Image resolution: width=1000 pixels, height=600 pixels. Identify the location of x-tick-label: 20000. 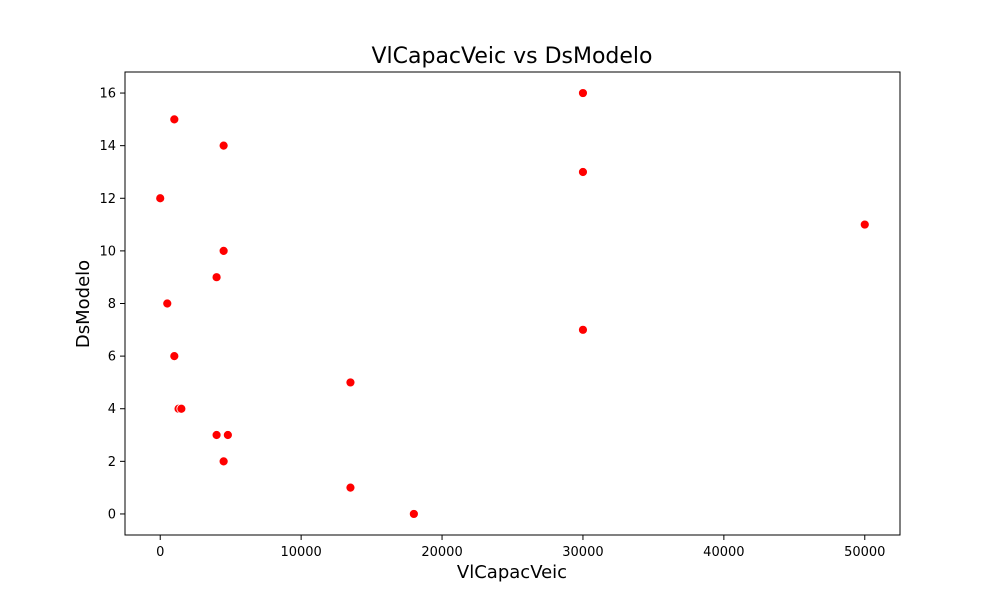
(441, 552).